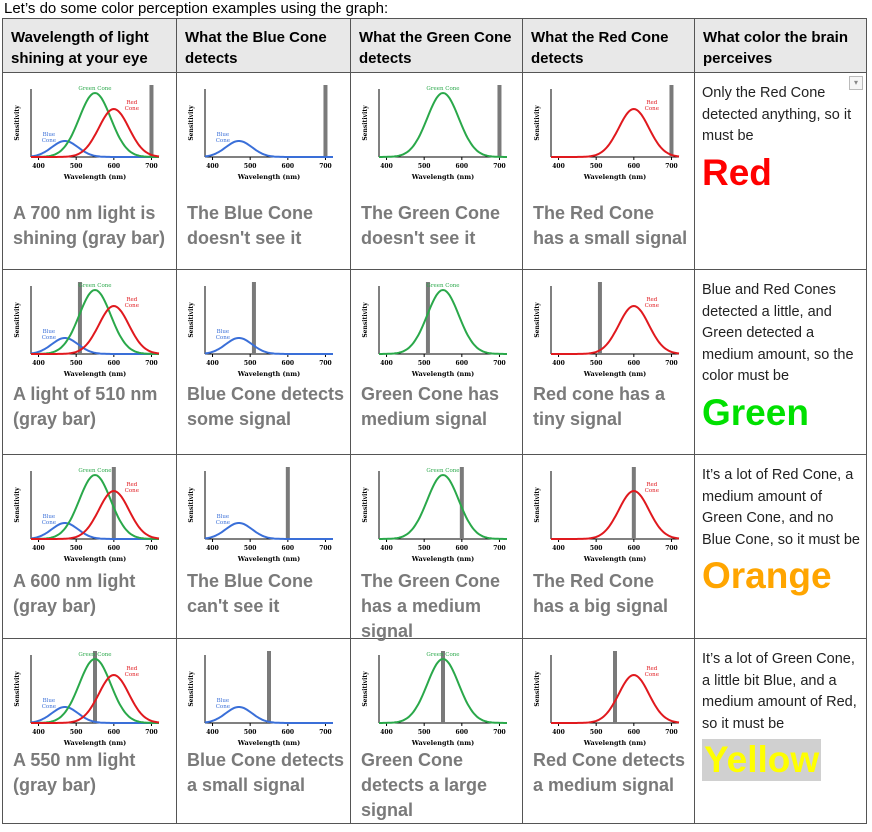 The image size is (872, 832). I want to click on graph-caption: Red cone has a tiny signal, so click(599, 406).